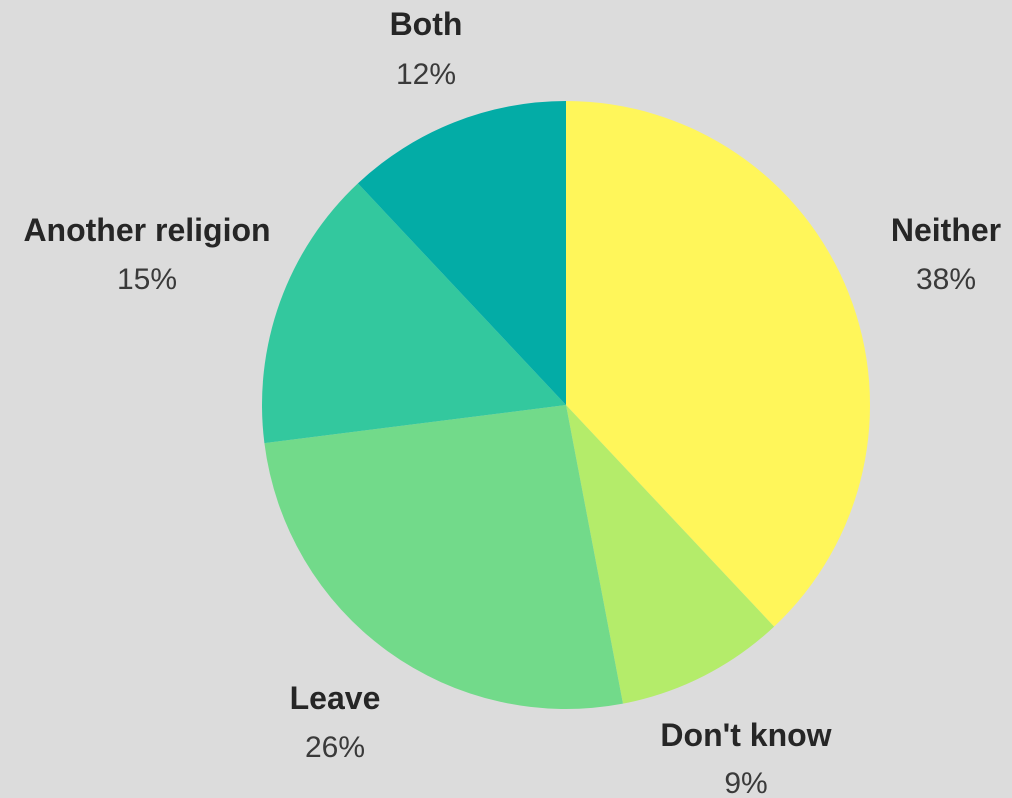 Image resolution: width=1012 pixels, height=798 pixels. I want to click on slice-label-another-religion: Another religion, so click(146, 230).